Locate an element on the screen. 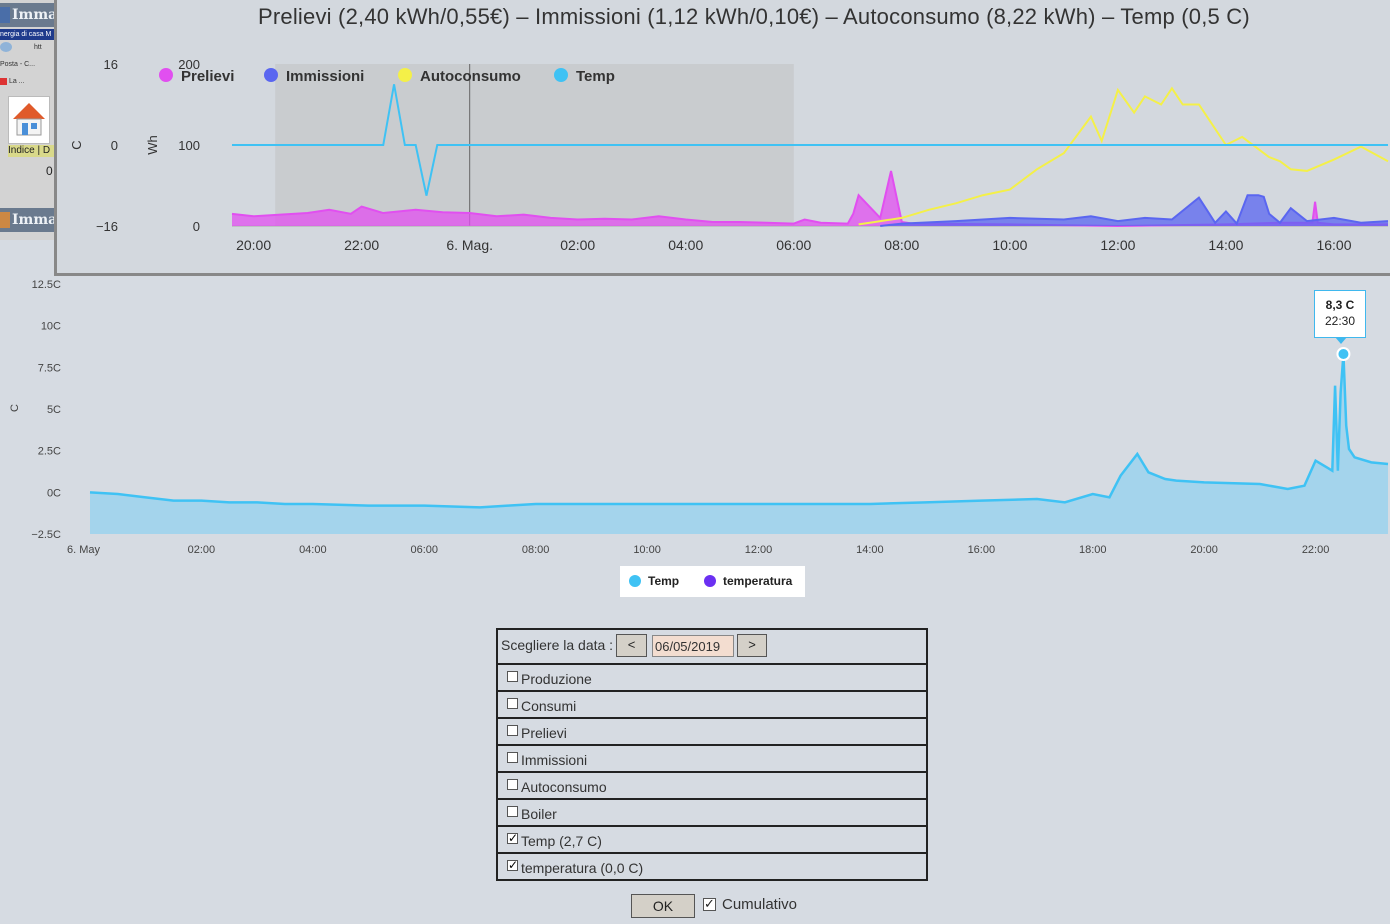 Image resolution: width=1390 pixels, height=924 pixels. option-row: Consumi is located at coordinates (712, 703).